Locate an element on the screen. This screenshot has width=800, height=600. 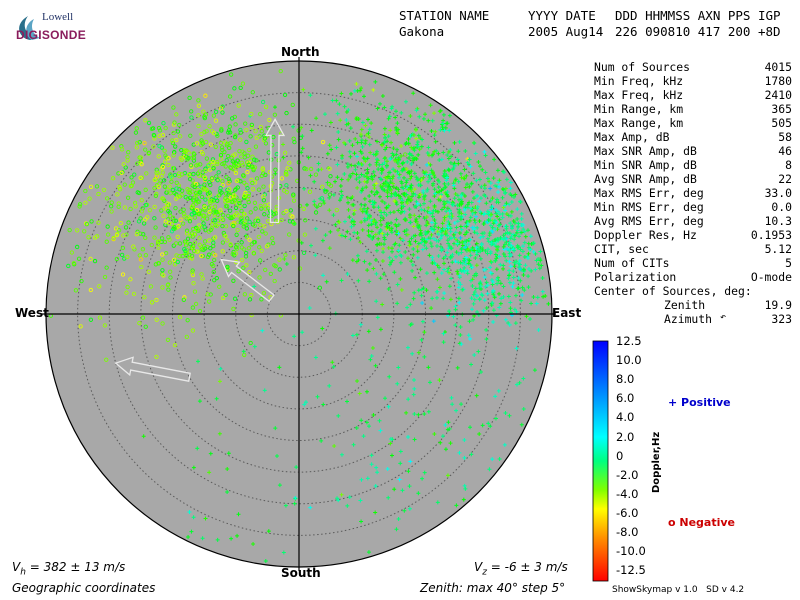
stat-value: 0.0 is located at coordinates (781, 207).